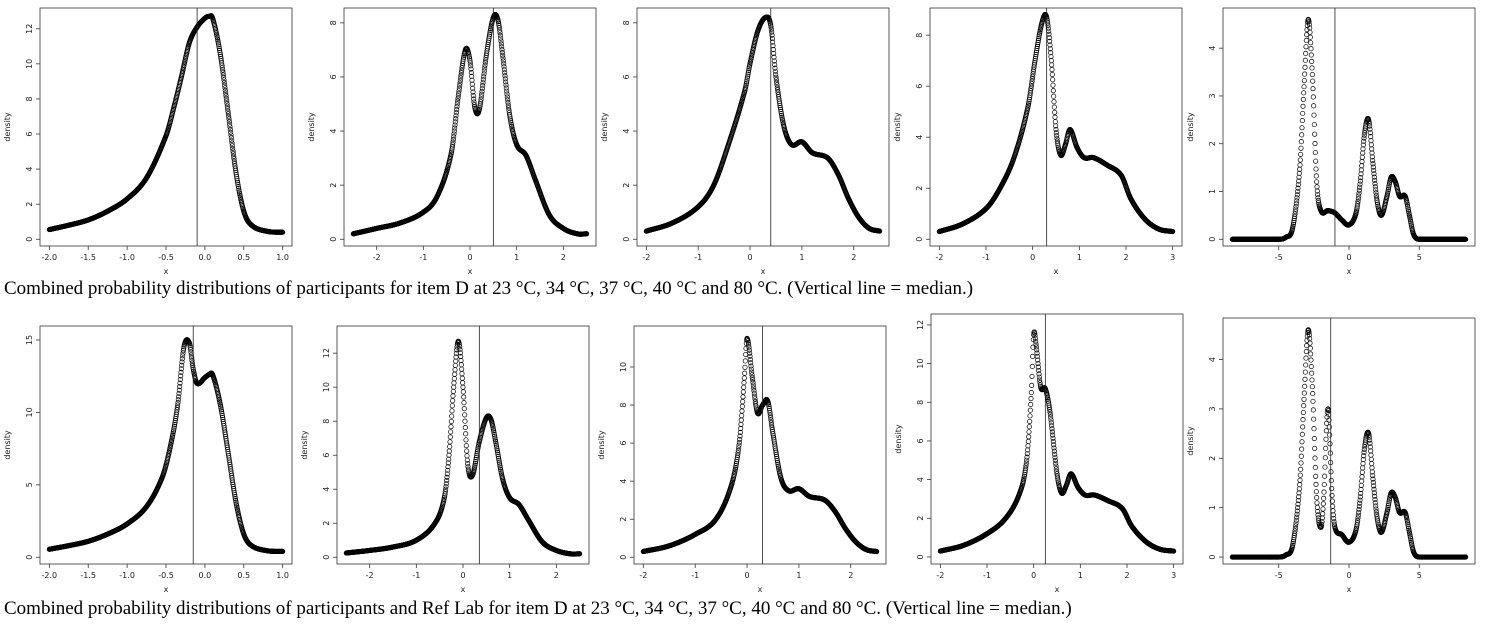  Describe the element at coordinates (1332, 141) in the screenshot. I see `chart-top-80c: -5 0 5 0 1 2 3 4 x density` at that location.